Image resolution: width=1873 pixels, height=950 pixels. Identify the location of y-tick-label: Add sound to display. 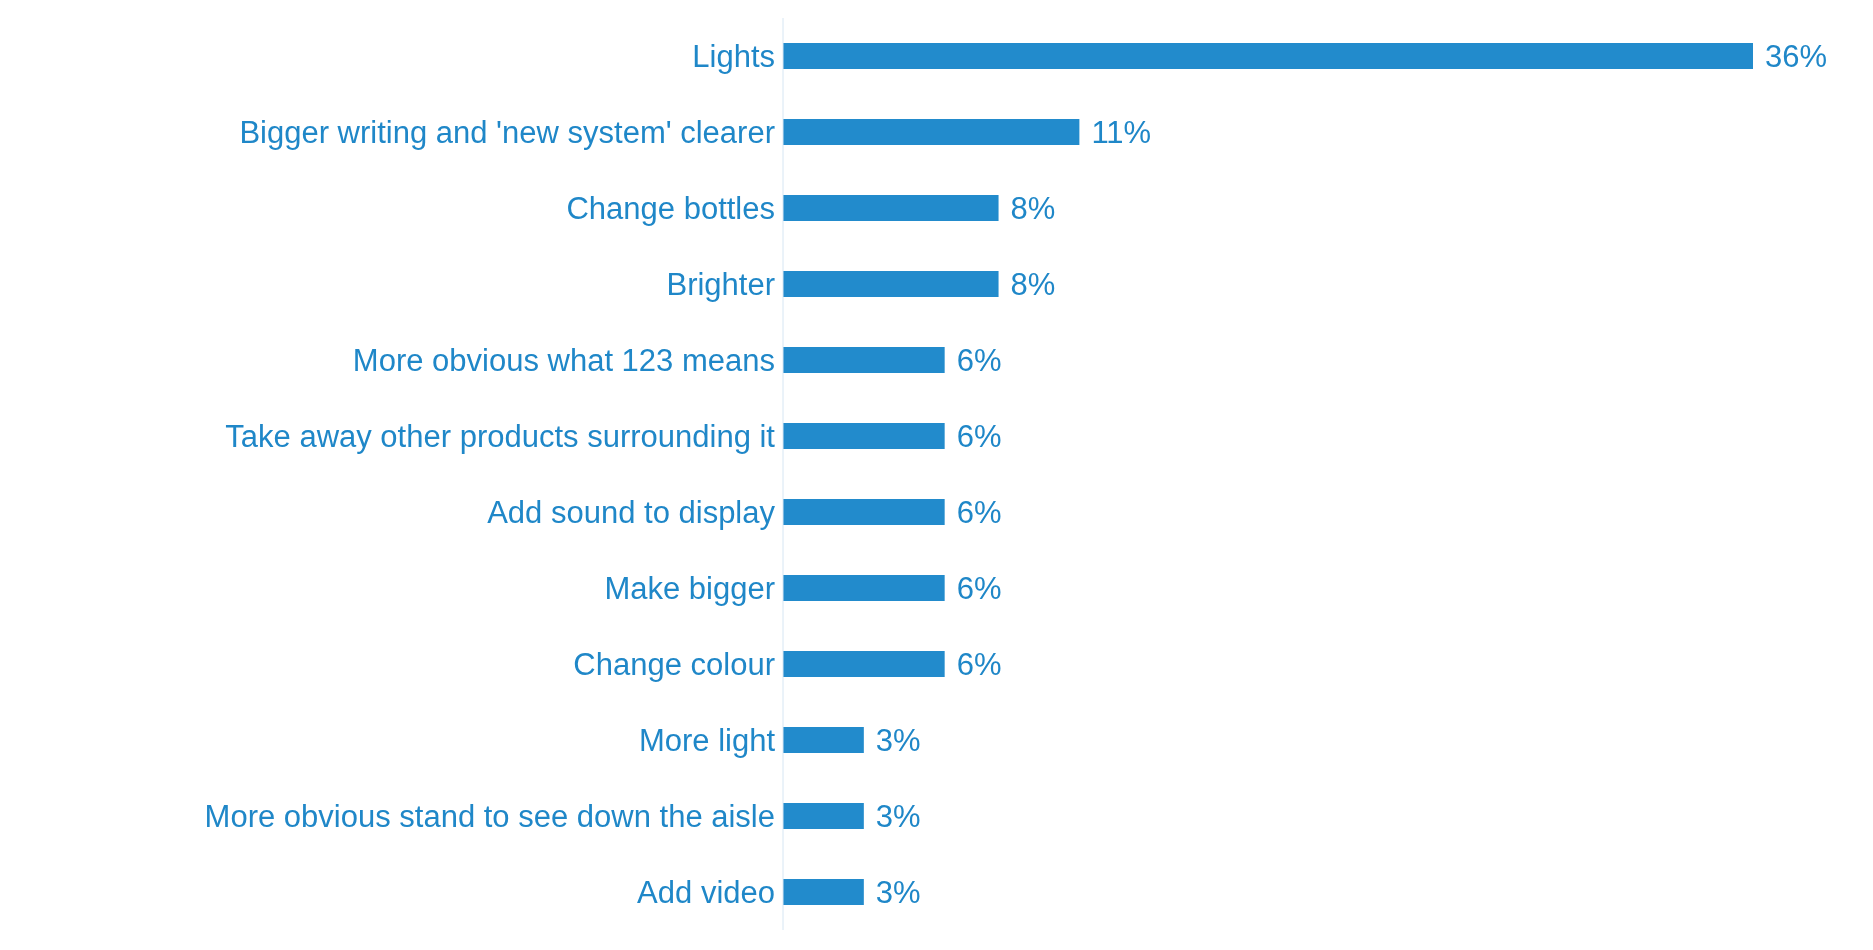
(631, 513).